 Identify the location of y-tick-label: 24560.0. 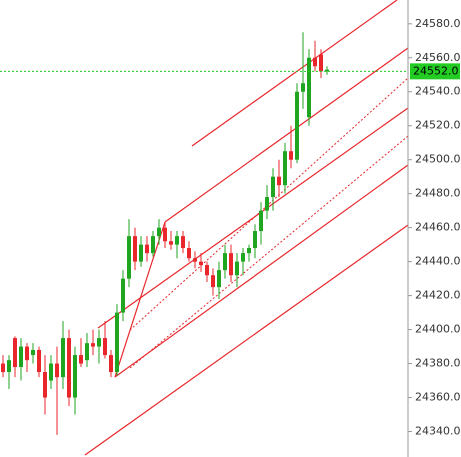
(438, 57).